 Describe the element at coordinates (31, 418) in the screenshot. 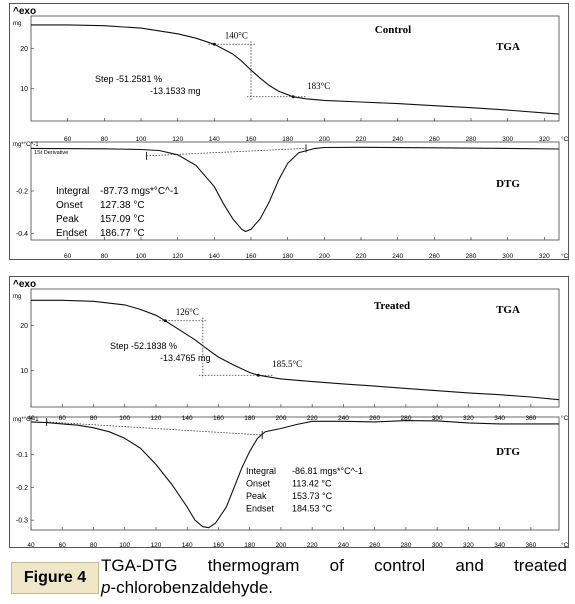

I see `tga-x-tick-label: 40` at that location.